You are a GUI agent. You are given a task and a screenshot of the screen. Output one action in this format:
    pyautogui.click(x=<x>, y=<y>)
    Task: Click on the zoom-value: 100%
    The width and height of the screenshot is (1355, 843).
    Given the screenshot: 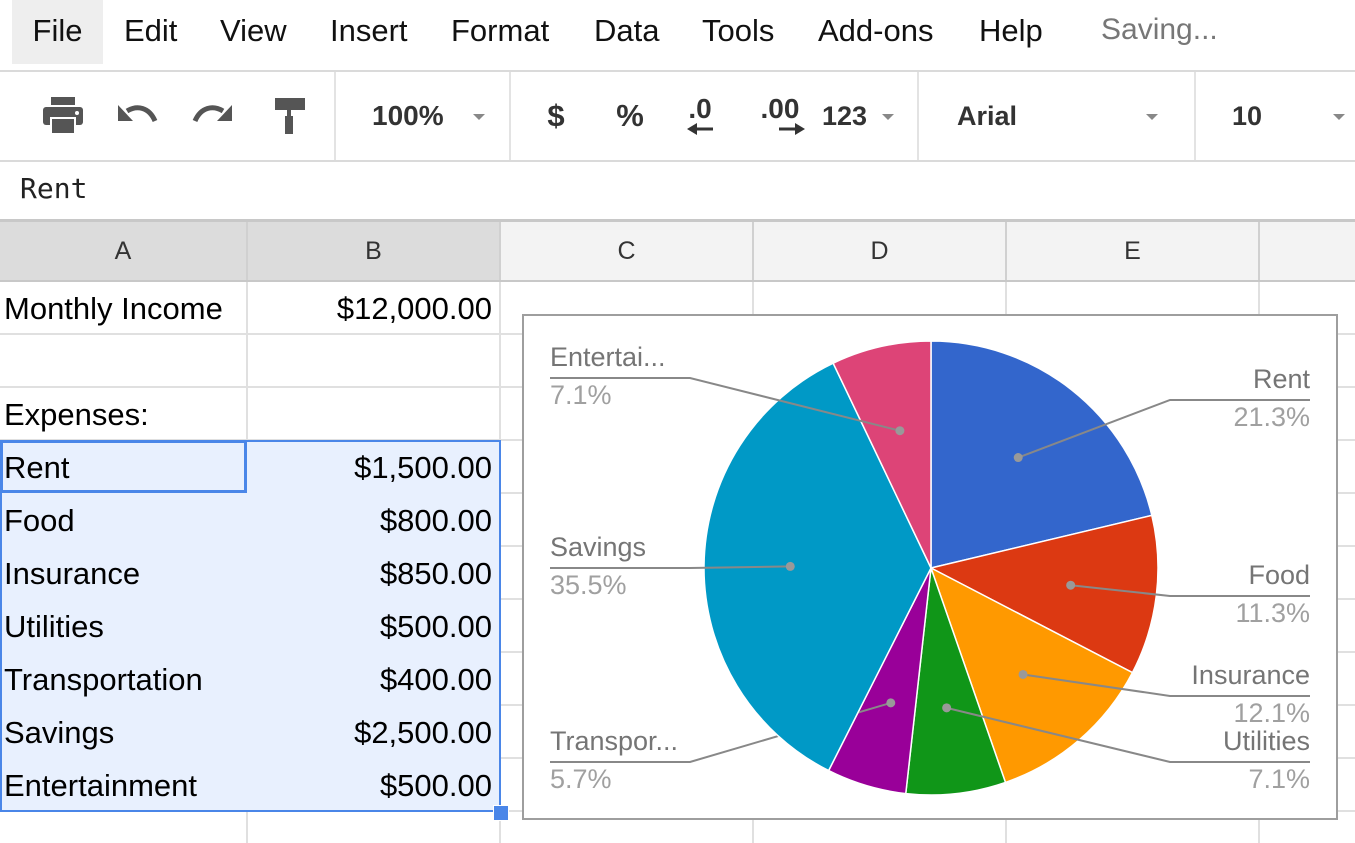 What is the action you would take?
    pyautogui.click(x=408, y=116)
    